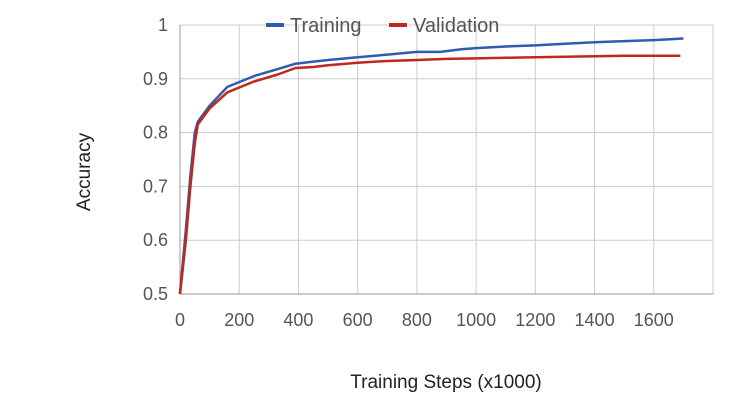 The width and height of the screenshot is (743, 402). I want to click on x-tick-label: 1000, so click(476, 320).